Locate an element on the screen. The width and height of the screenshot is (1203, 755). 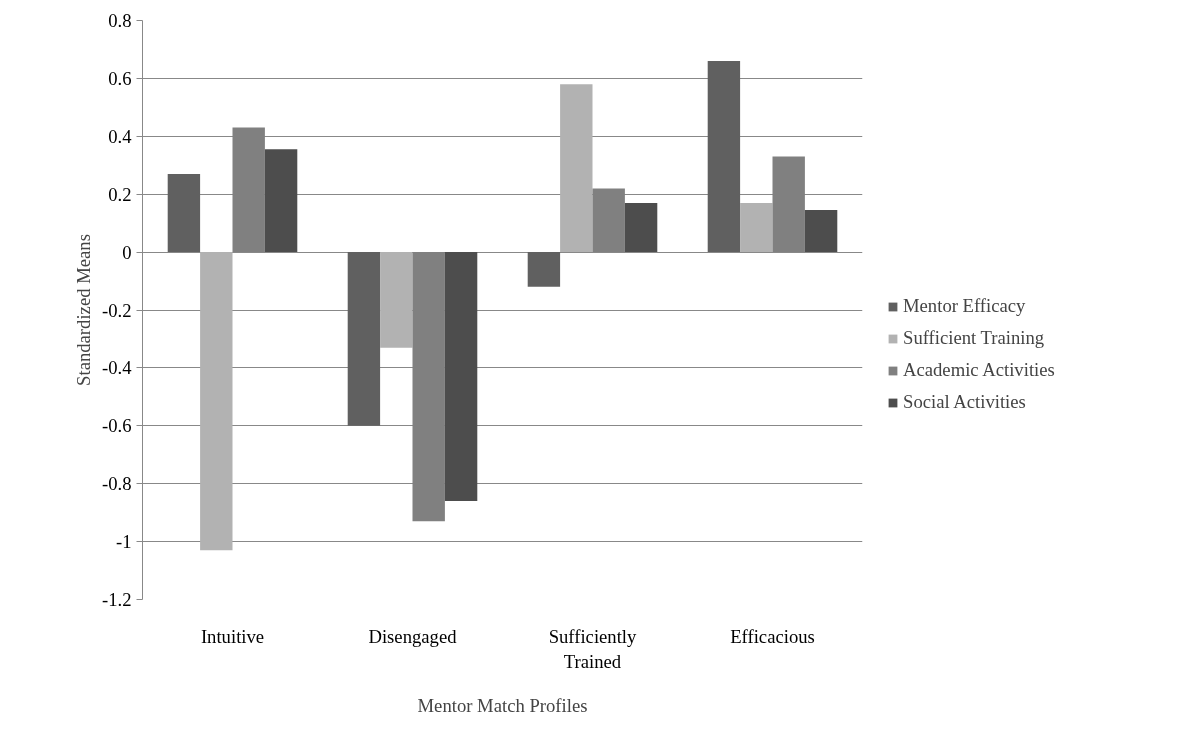
y-tick-label: 0.8 is located at coordinates (120, 20).